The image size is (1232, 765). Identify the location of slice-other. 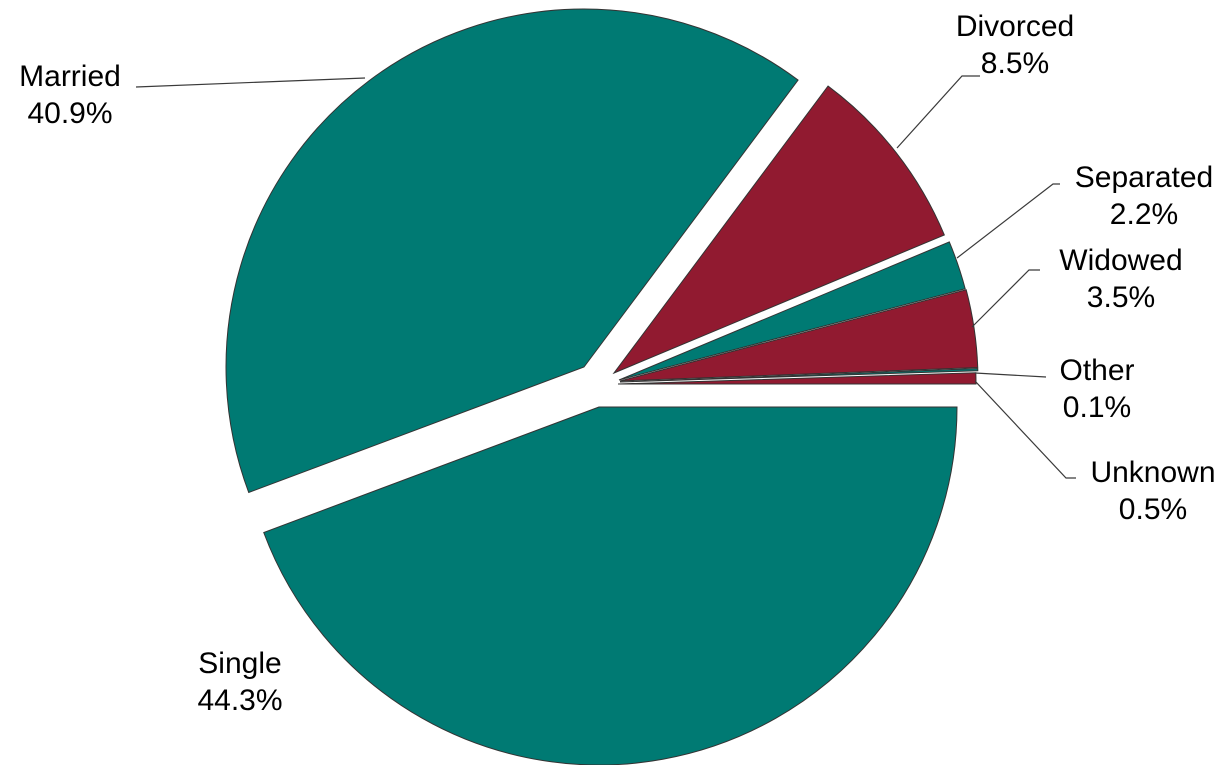
(799, 375).